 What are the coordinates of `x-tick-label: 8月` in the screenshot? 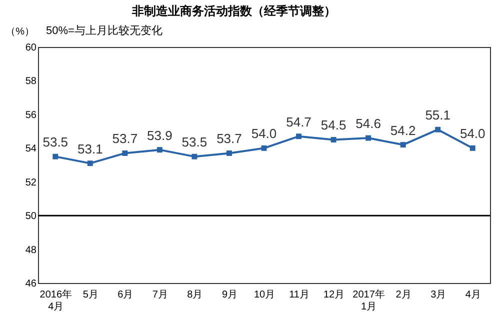 It's located at (195, 295).